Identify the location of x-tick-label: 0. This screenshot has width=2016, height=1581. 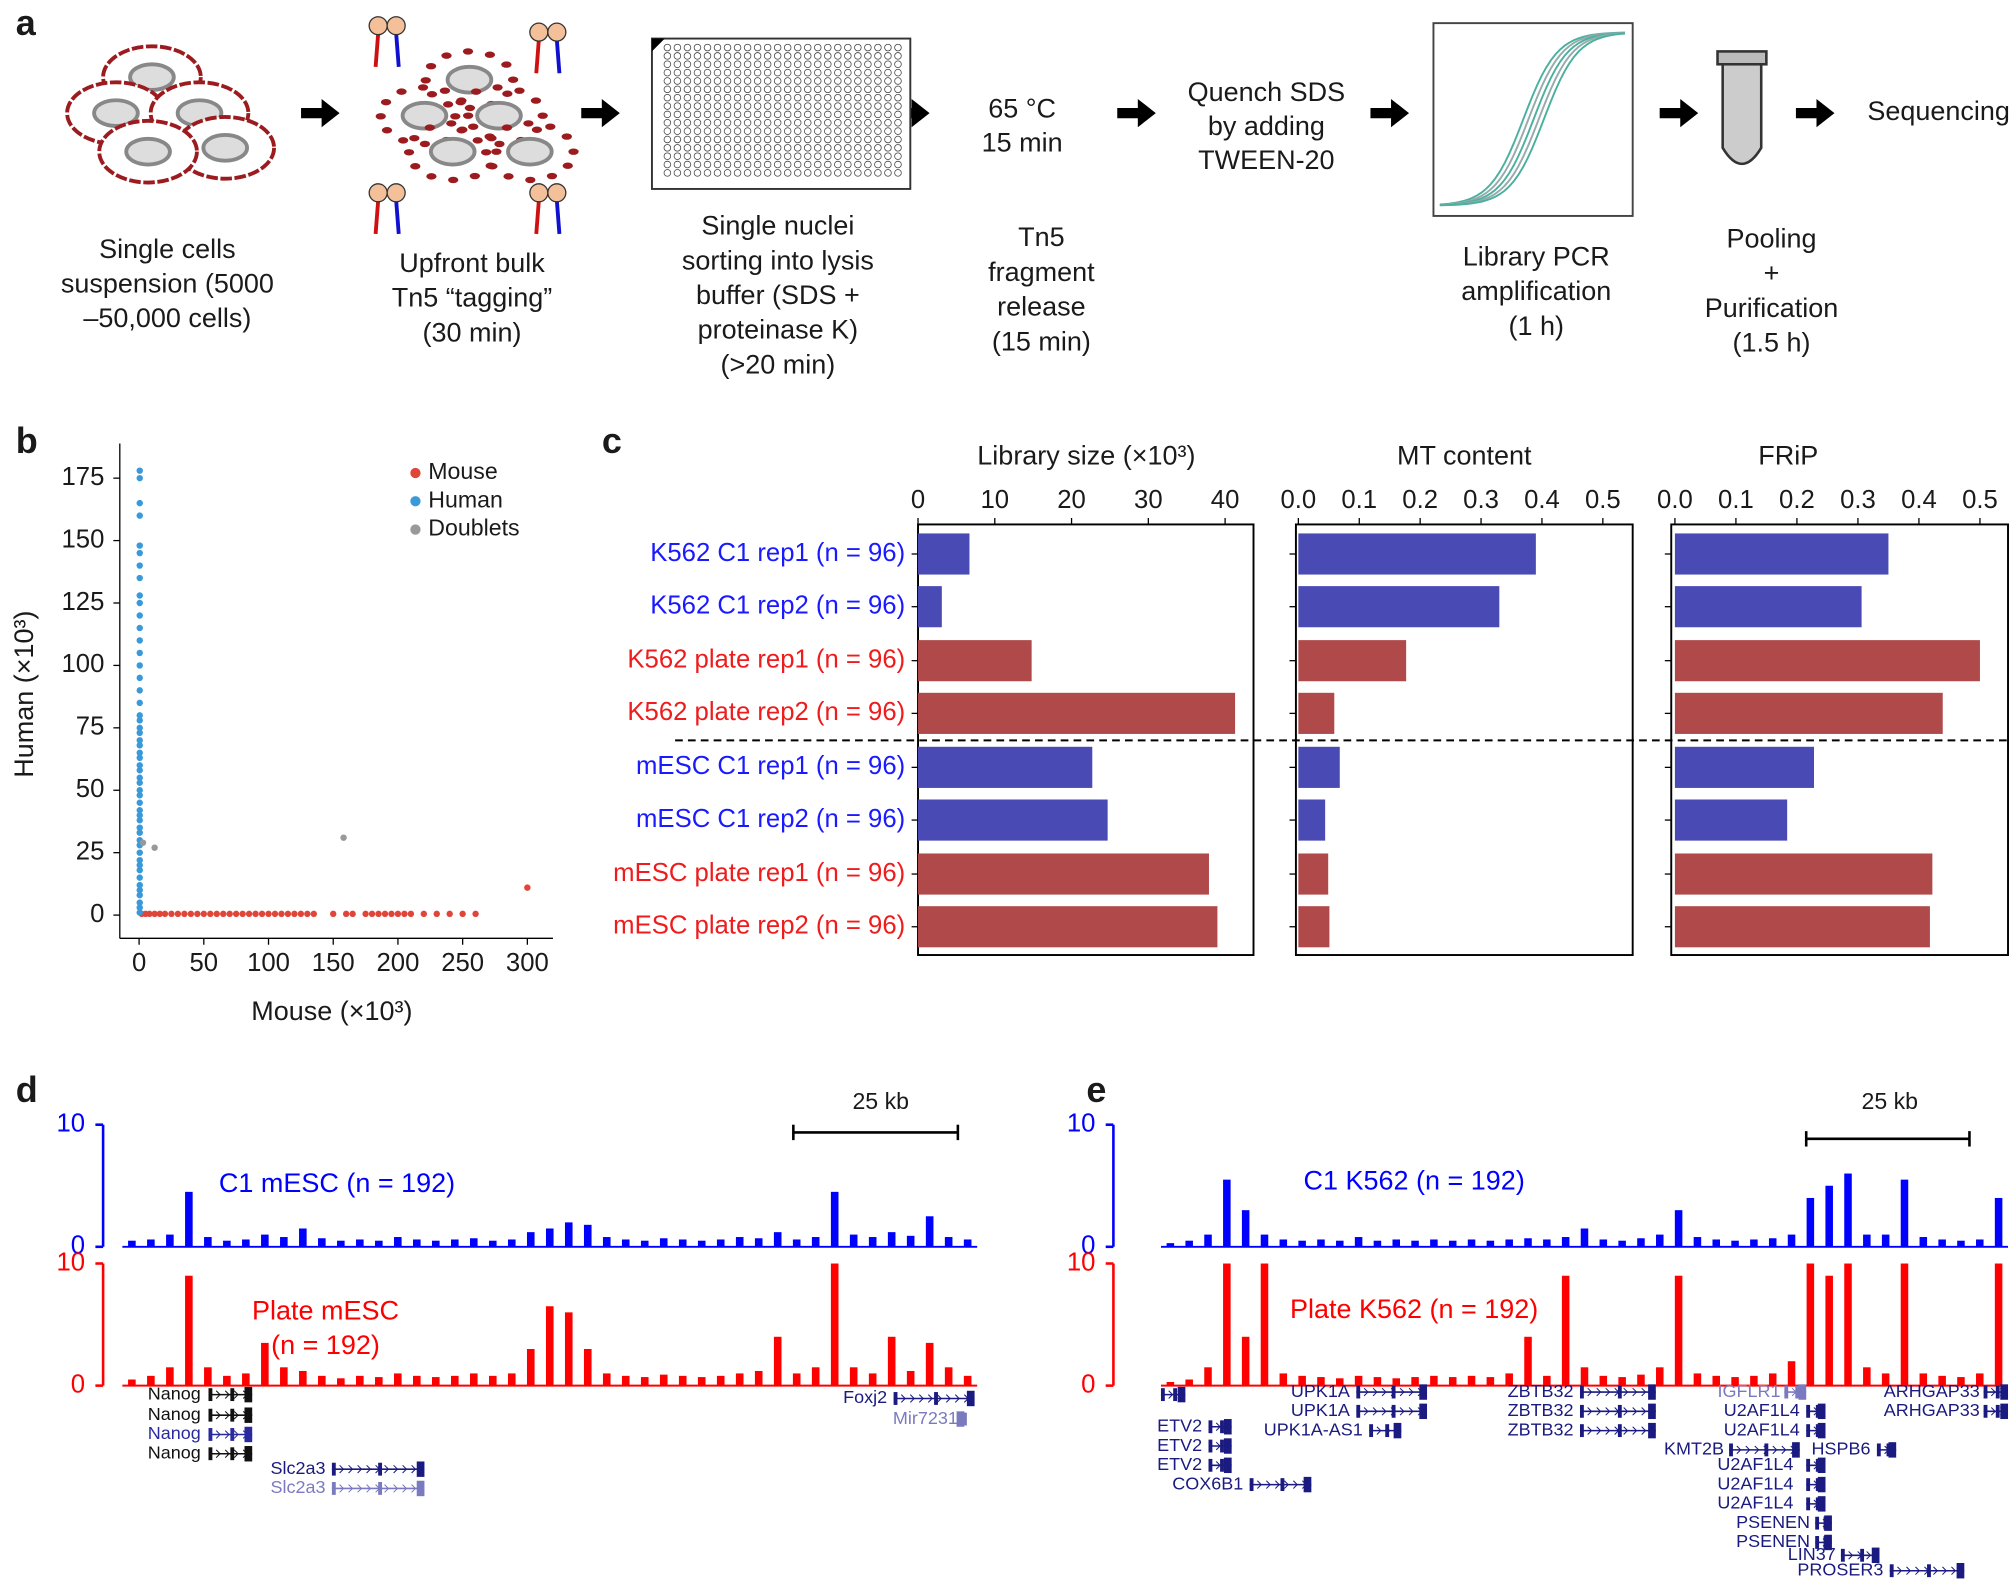
(918, 500).